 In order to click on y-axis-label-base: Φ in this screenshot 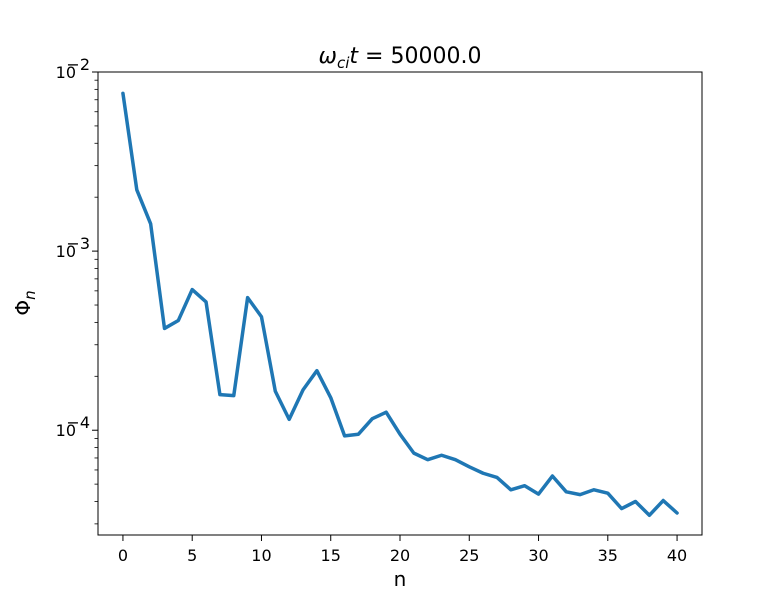, I will do `click(23, 308)`.